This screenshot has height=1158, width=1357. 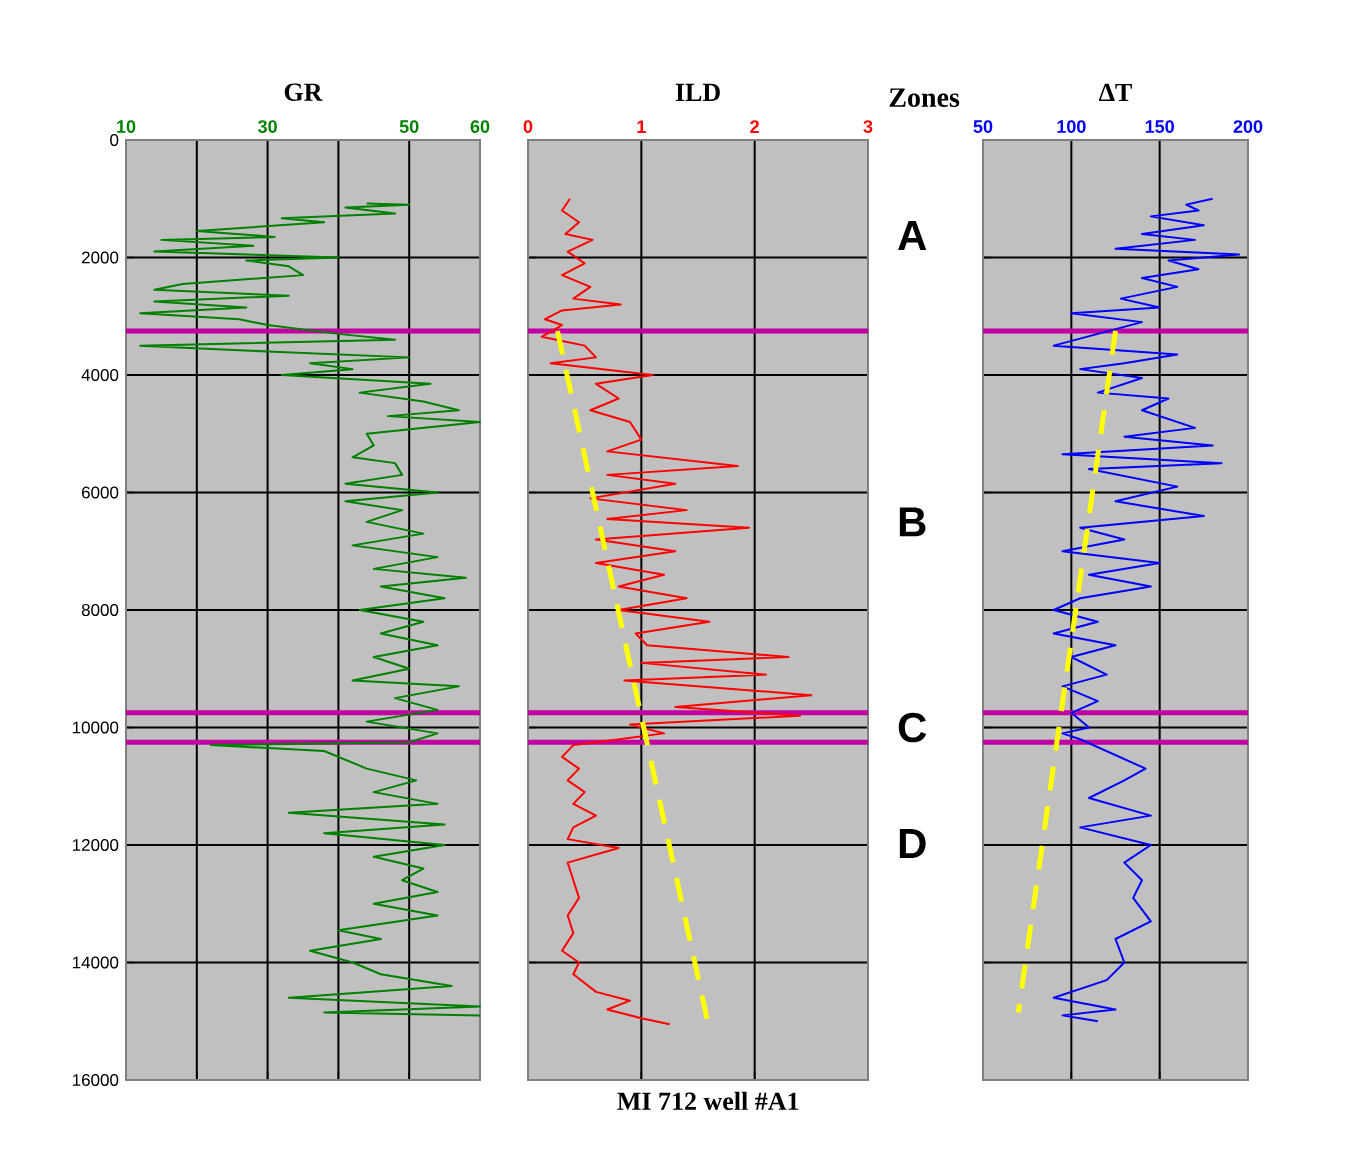 What do you see at coordinates (114, 140) in the screenshot?
I see `y-tick-label: 0` at bounding box center [114, 140].